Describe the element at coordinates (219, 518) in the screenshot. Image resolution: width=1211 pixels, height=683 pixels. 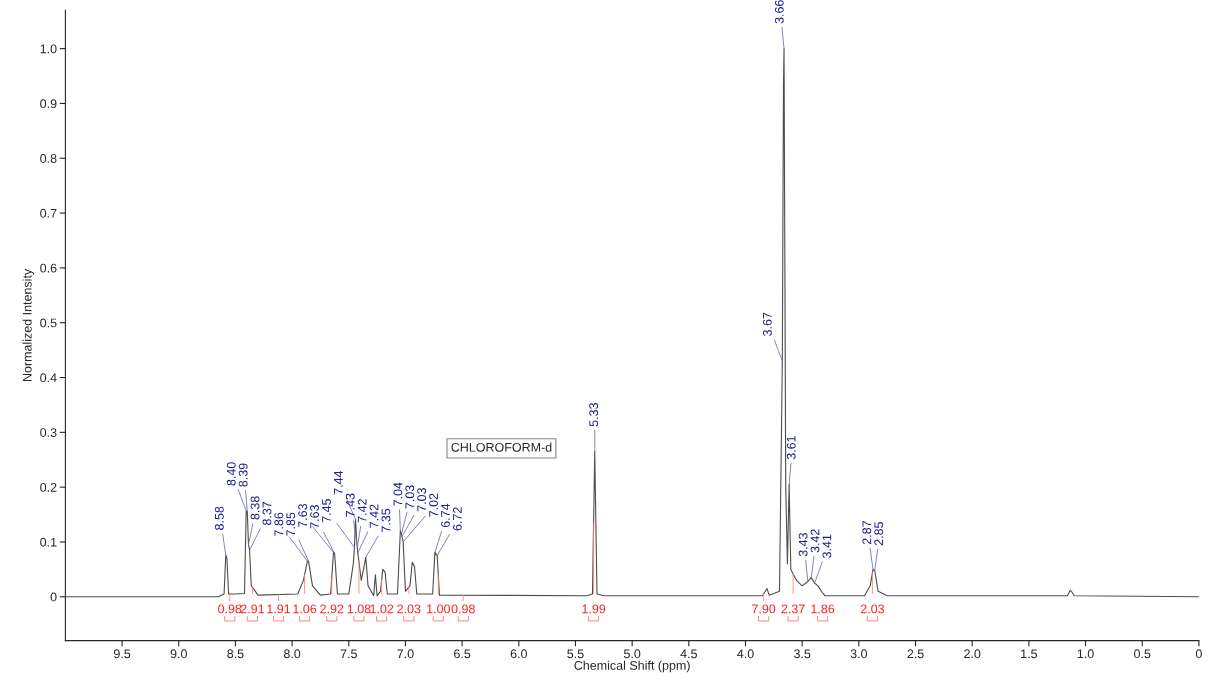
I see `annotation: 8.58` at that location.